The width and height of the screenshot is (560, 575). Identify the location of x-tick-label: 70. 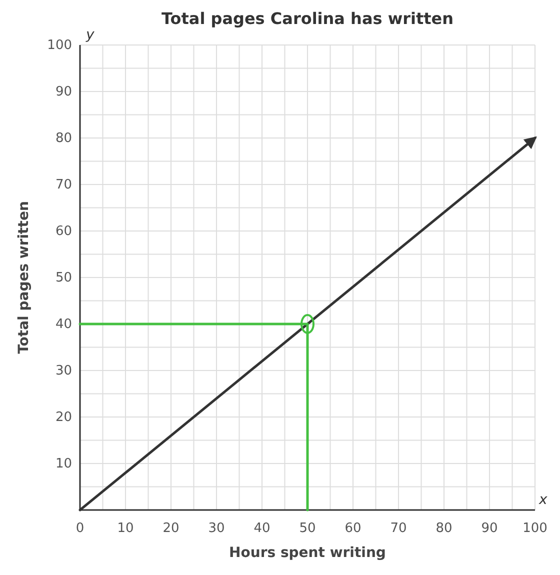
(398, 528).